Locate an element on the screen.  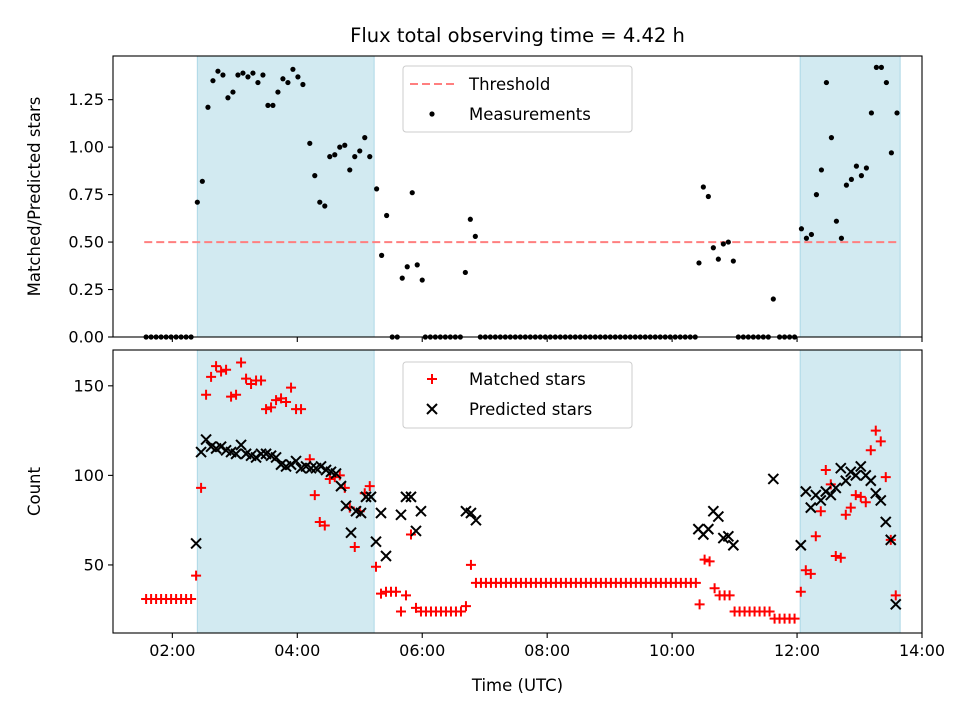
x-tick-label: 06:00 is located at coordinates (422, 650).